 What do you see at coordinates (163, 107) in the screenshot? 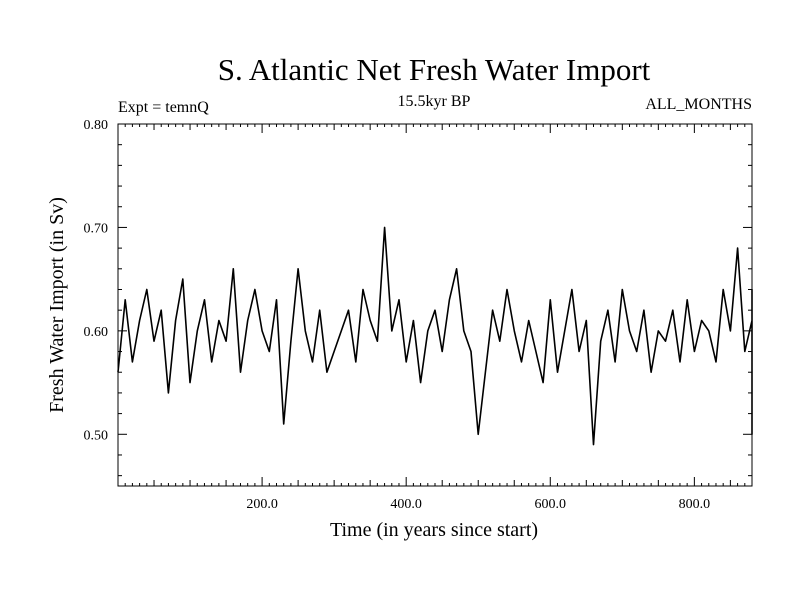
I see `experiment-label: Expt = temnQ` at bounding box center [163, 107].